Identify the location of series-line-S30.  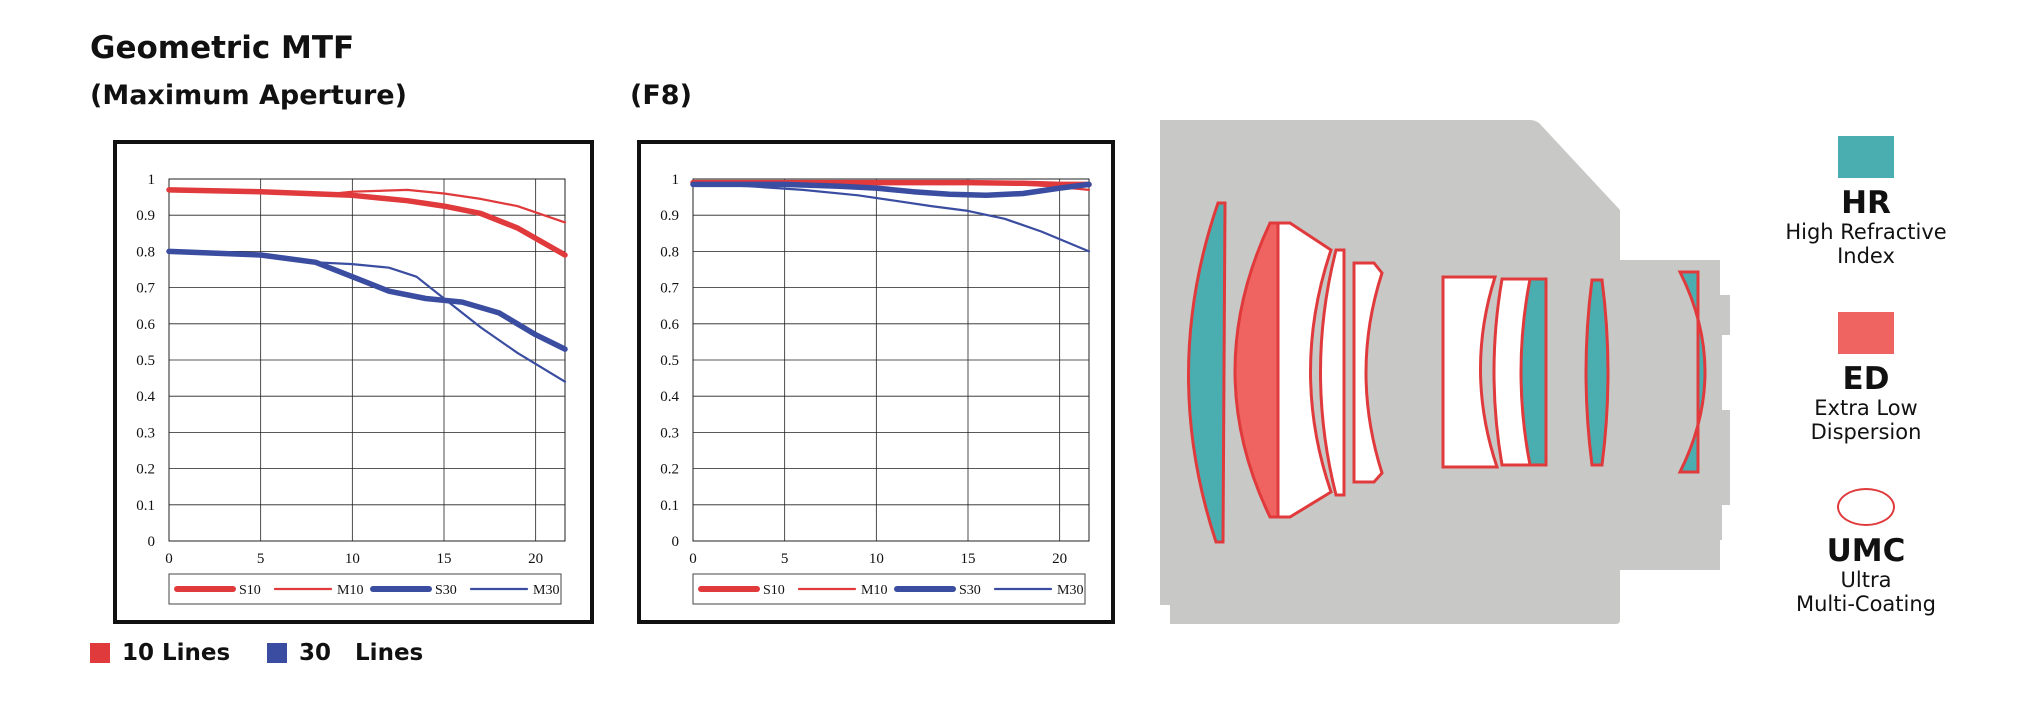
(891, 190).